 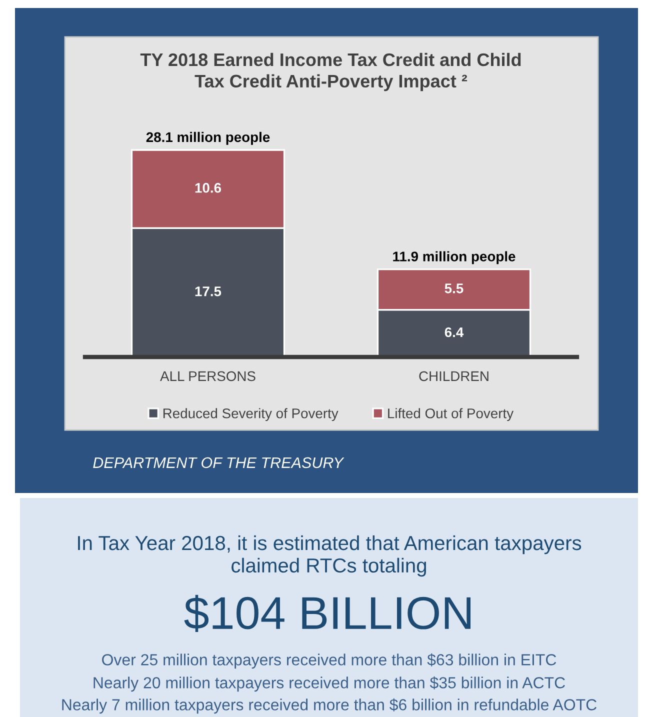 I want to click on x-tick-label: ALL PERSONS, so click(x=208, y=376).